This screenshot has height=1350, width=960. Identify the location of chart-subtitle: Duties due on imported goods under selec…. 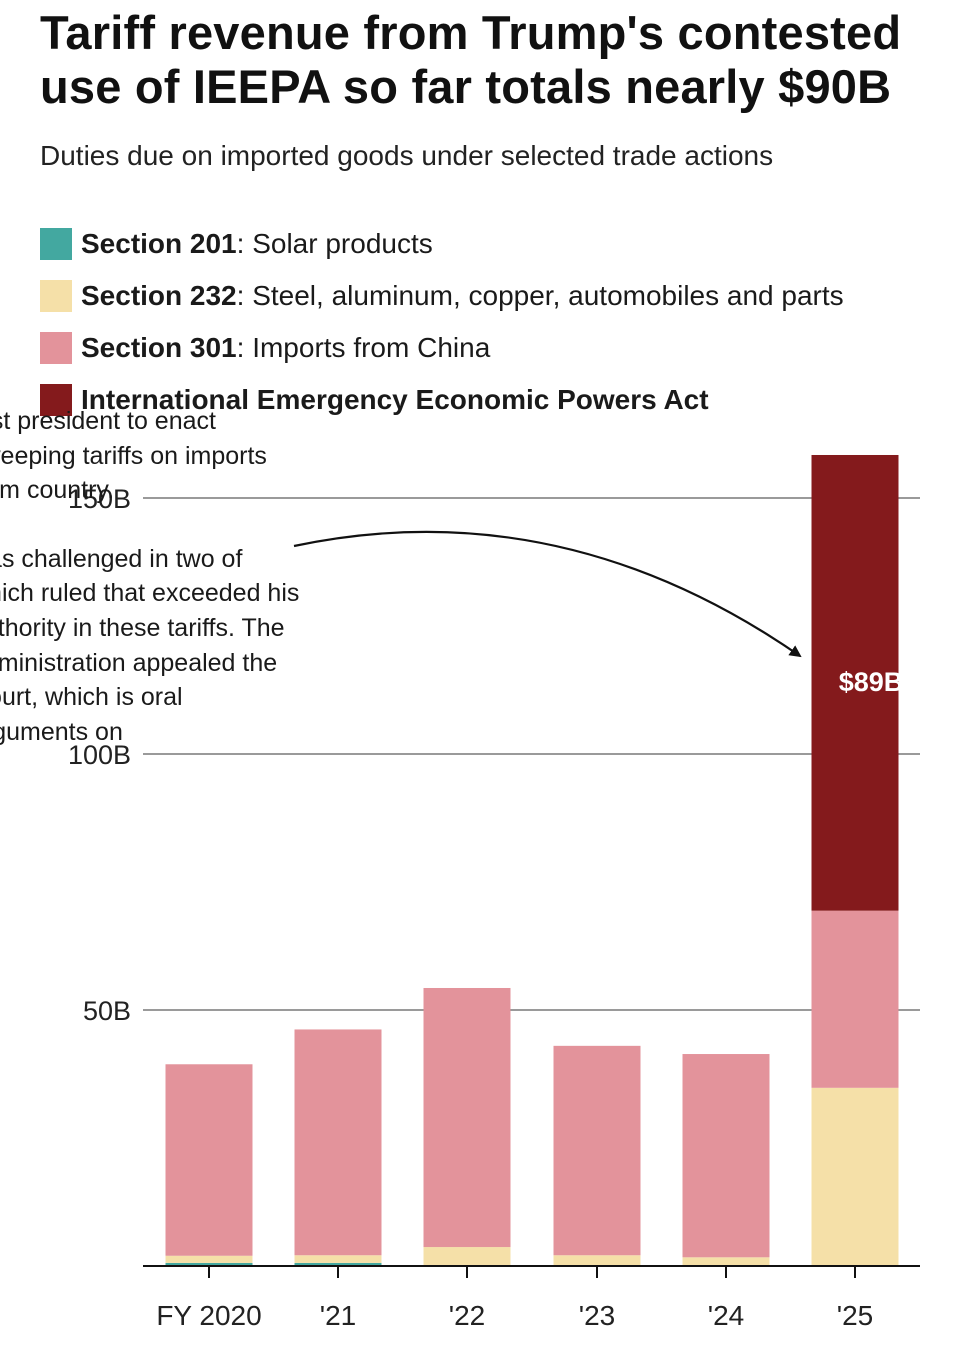
(407, 155).